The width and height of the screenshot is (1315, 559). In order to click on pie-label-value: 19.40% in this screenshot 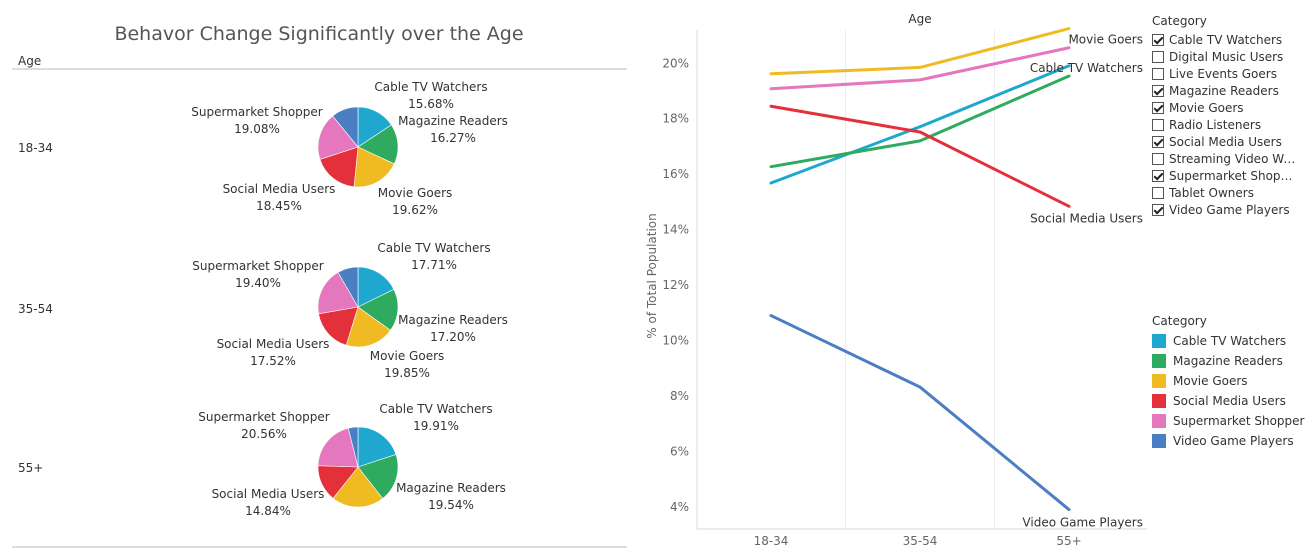, I will do `click(258, 283)`.